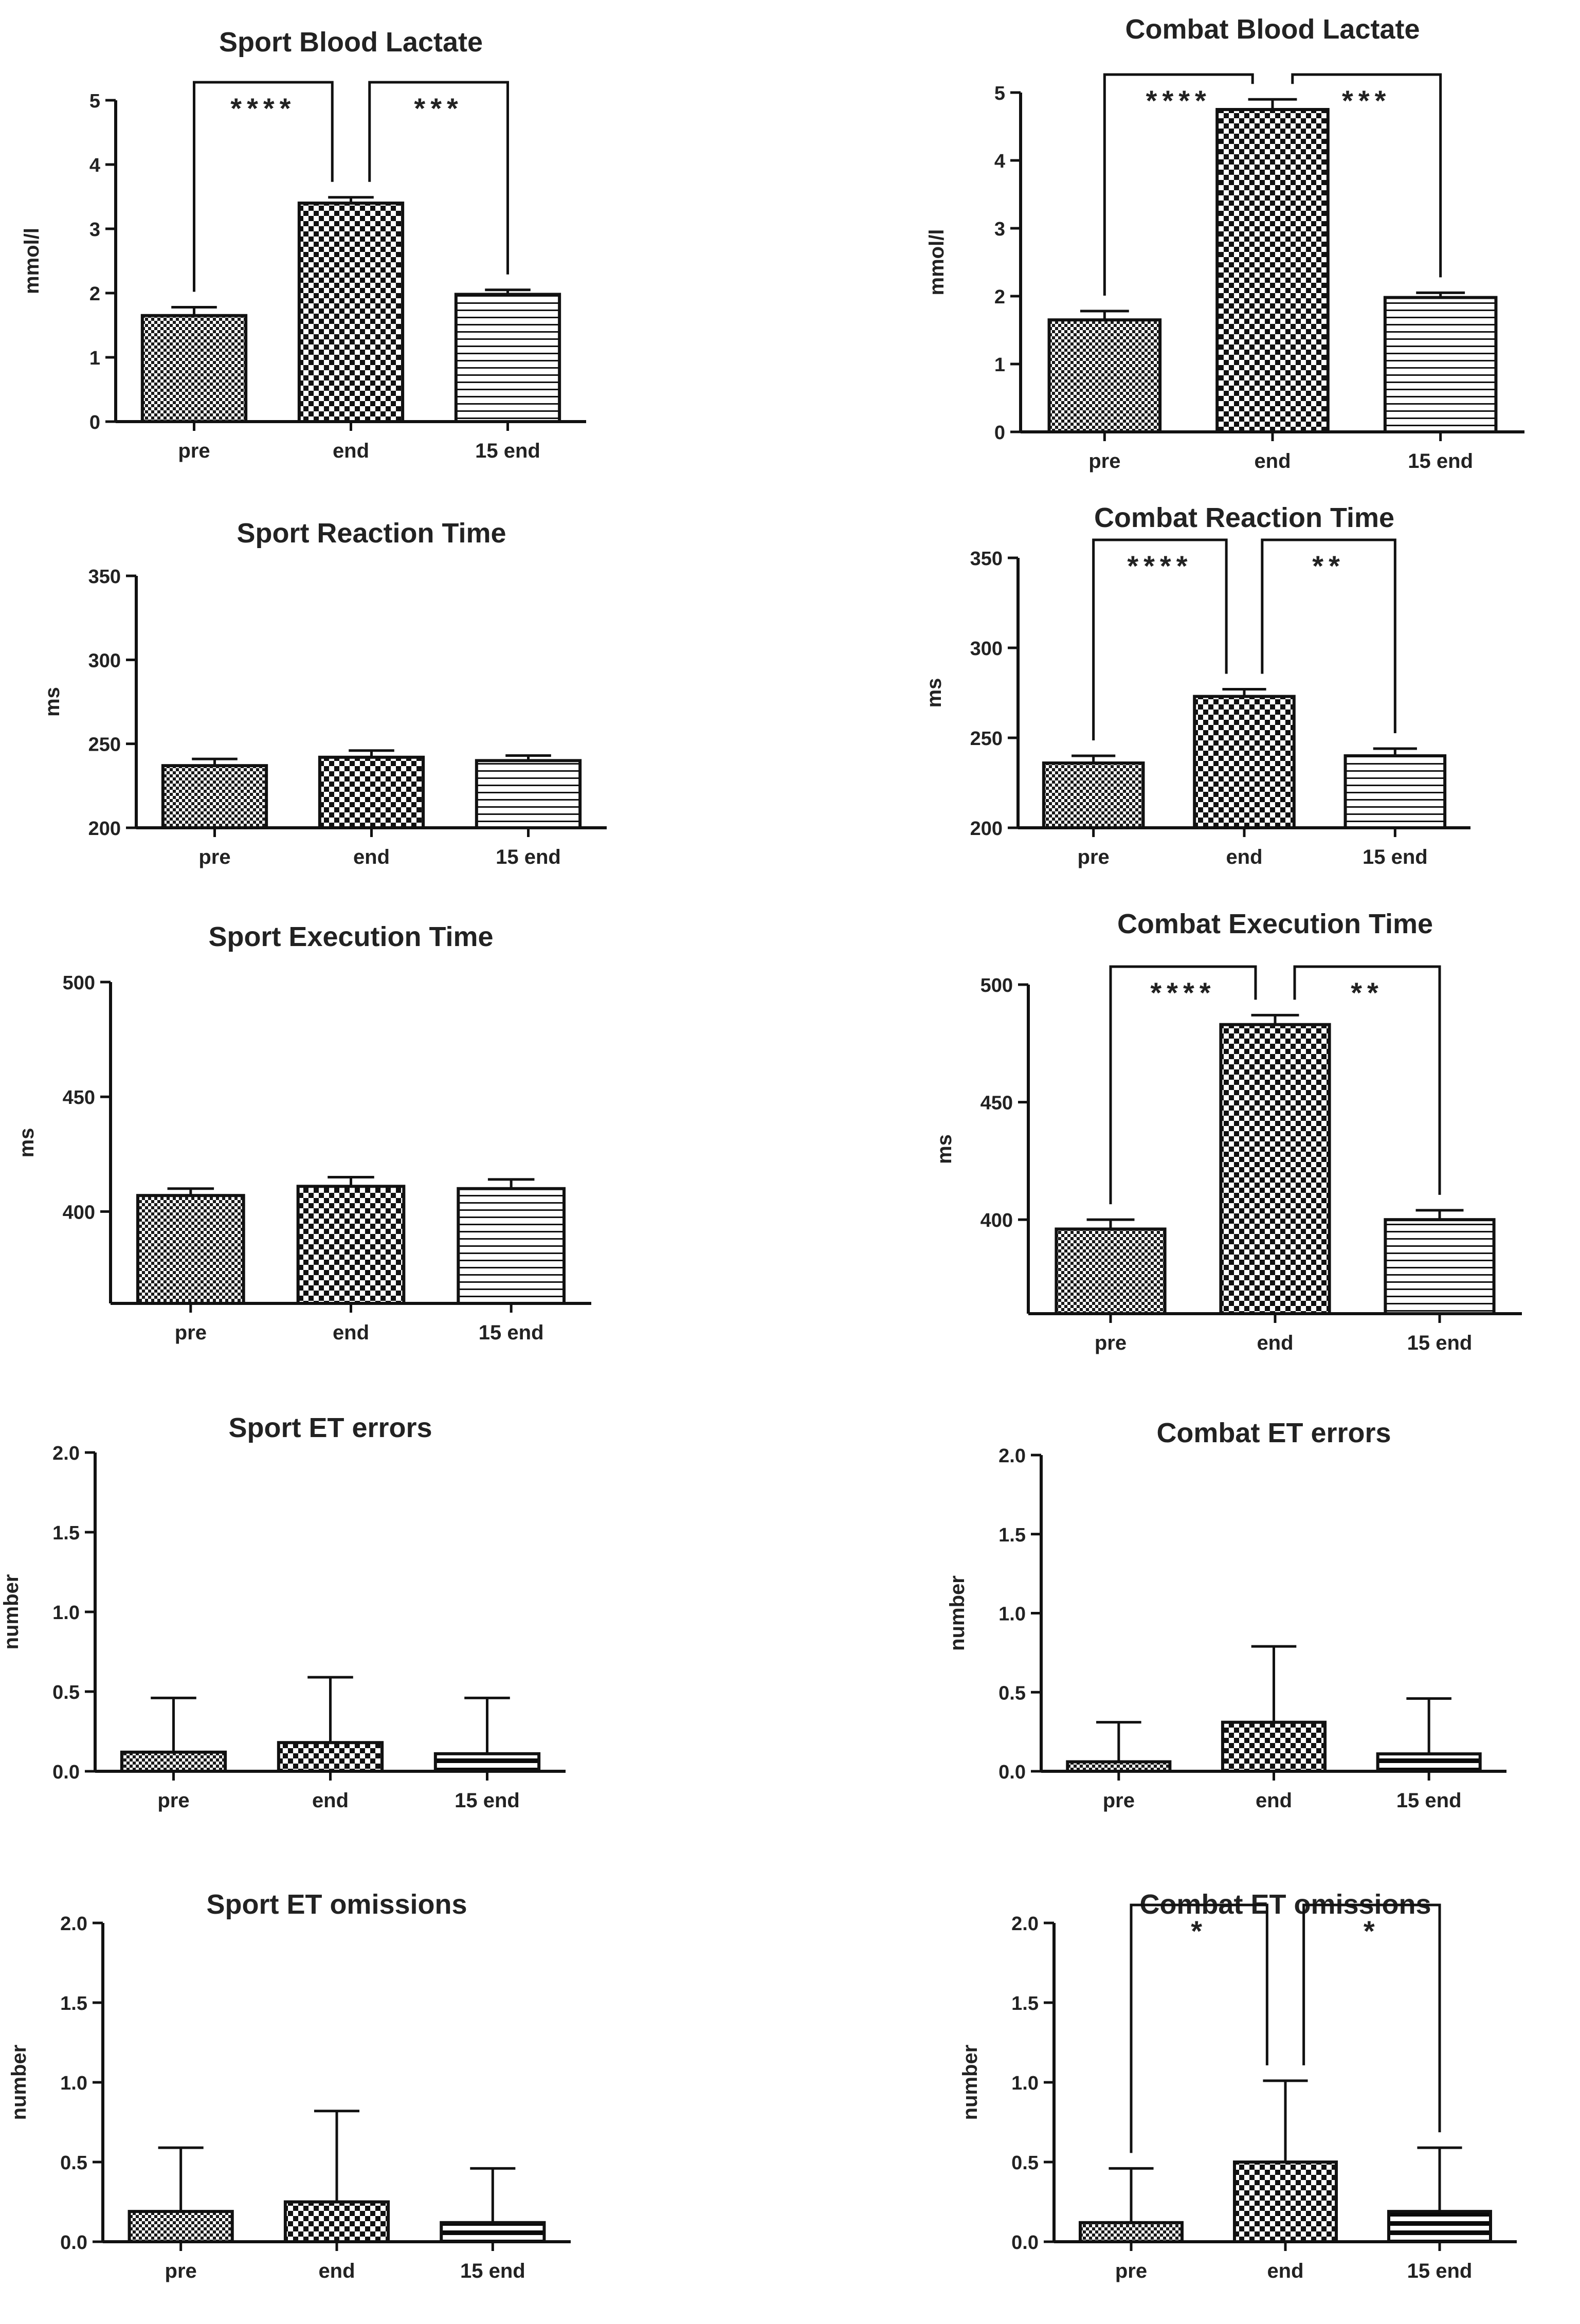 Image resolution: width=1580 pixels, height=2324 pixels. Describe the element at coordinates (986, 739) in the screenshot. I see `y-tick-label: 250` at that location.